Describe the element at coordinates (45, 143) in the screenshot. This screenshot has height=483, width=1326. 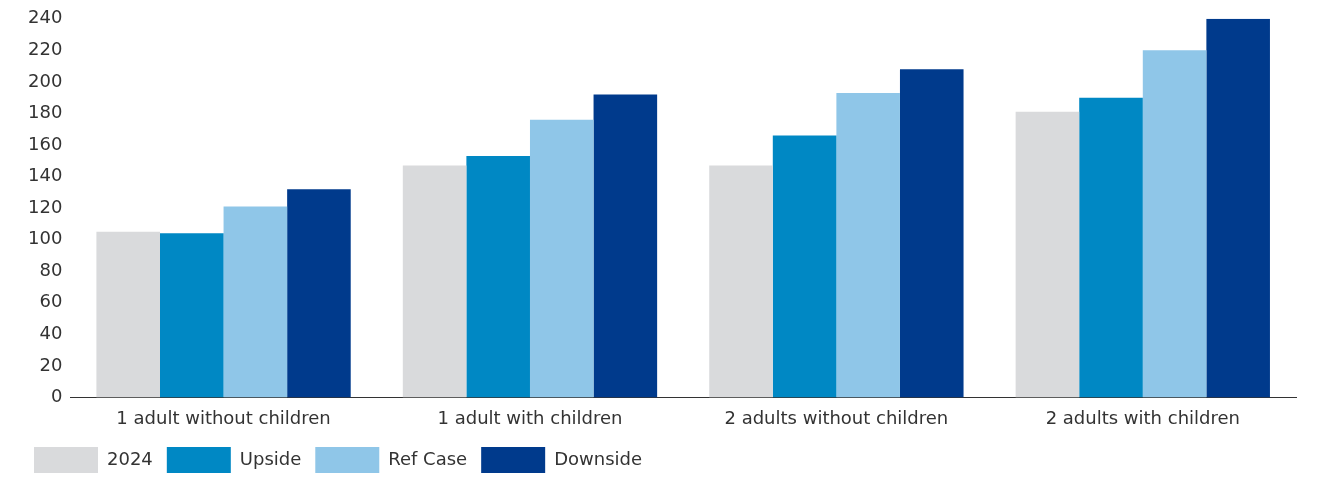
I see `y-tick-label: 160` at that location.